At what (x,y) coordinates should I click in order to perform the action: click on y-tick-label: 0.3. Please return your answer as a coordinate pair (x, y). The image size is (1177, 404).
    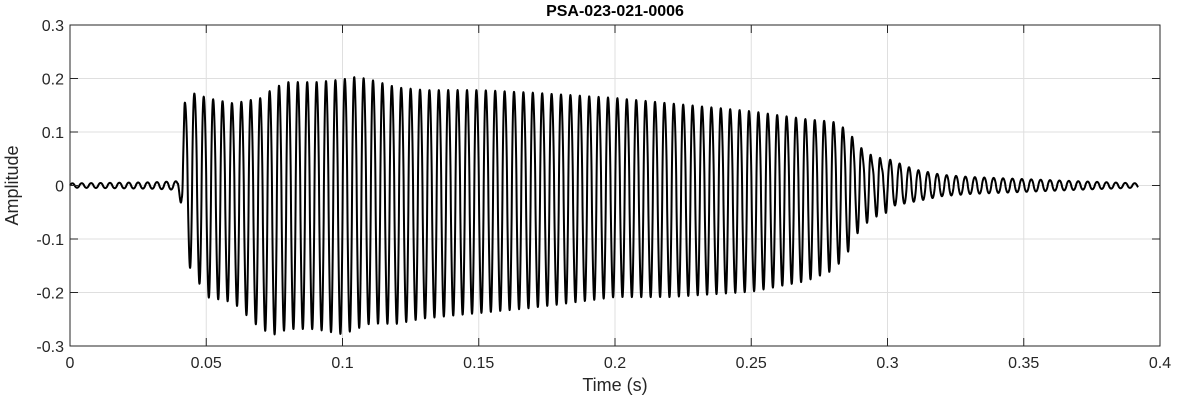
    Looking at the image, I should click on (53, 26).